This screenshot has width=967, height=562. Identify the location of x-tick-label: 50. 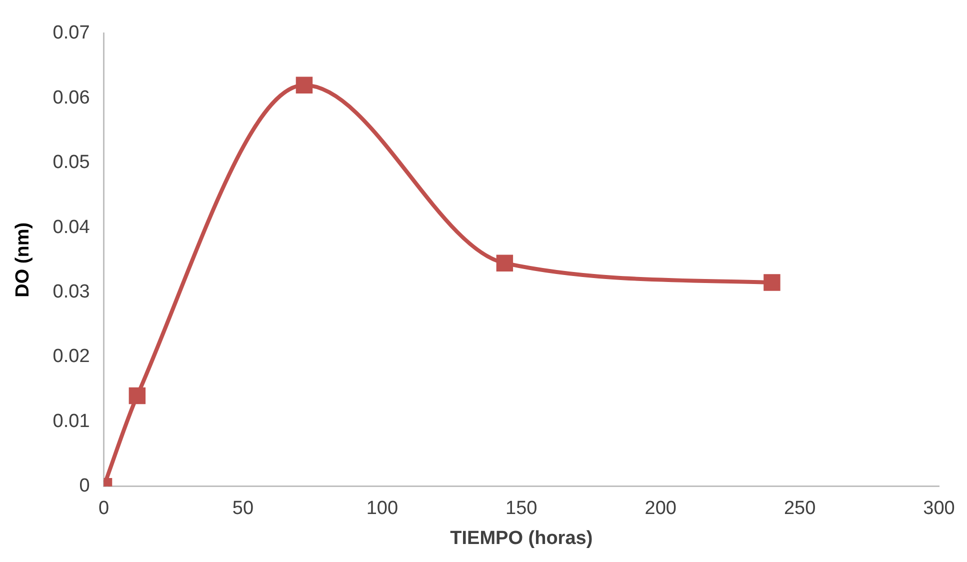
(243, 509).